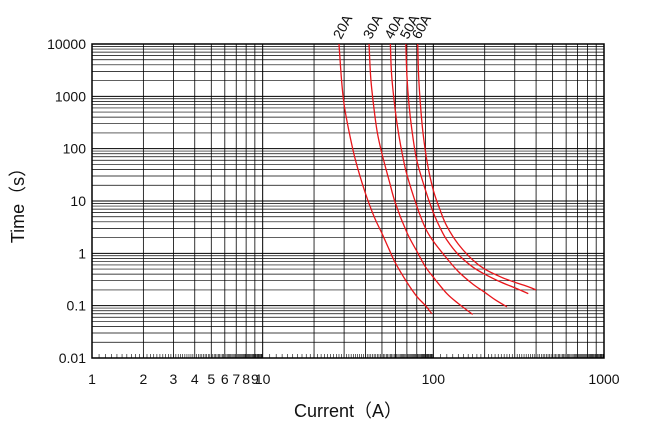  What do you see at coordinates (603, 379) in the screenshot?
I see `x-tick-label: 1000` at bounding box center [603, 379].